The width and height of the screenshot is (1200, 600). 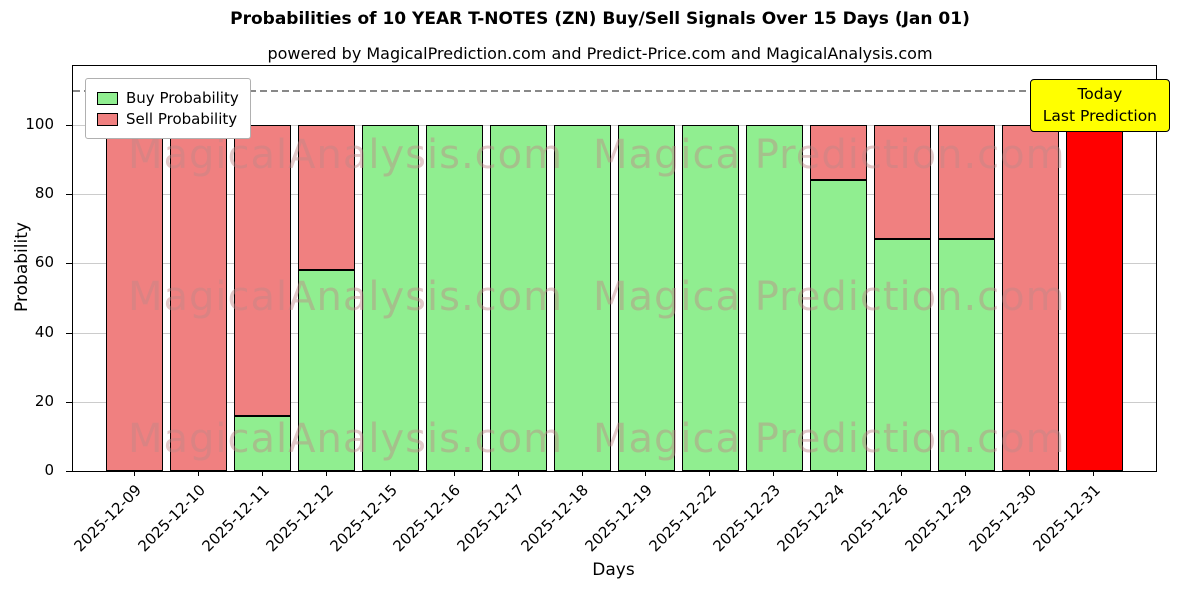 What do you see at coordinates (555, 518) in the screenshot?
I see `x-tick-label: 2025-12-18` at bounding box center [555, 518].